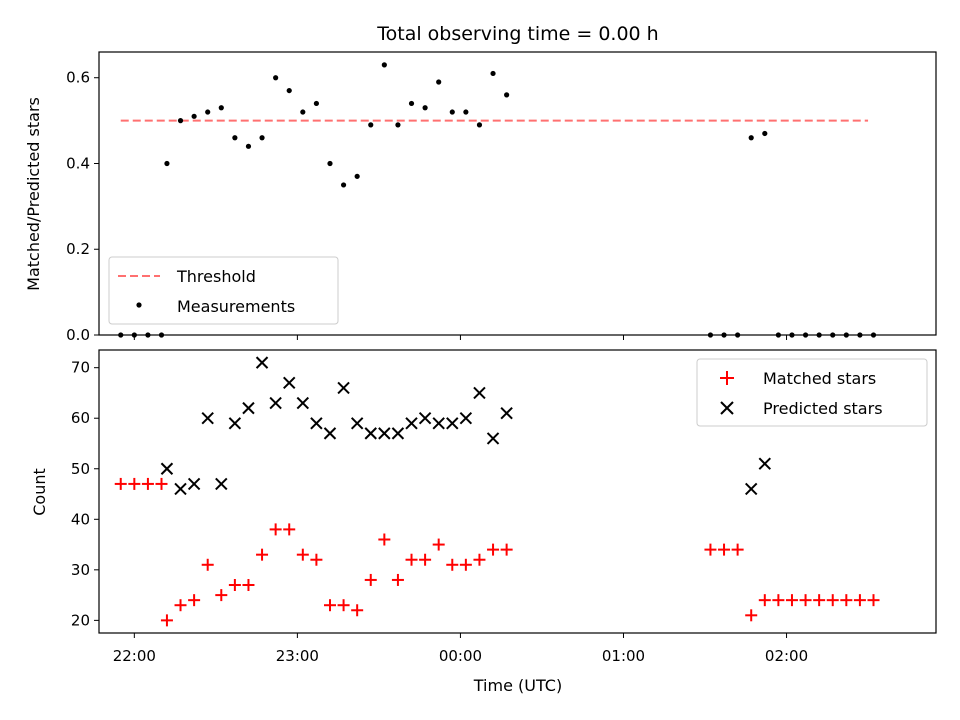  I want to click on bottom-legend: Matched stars Predicted stars, so click(812, 392).